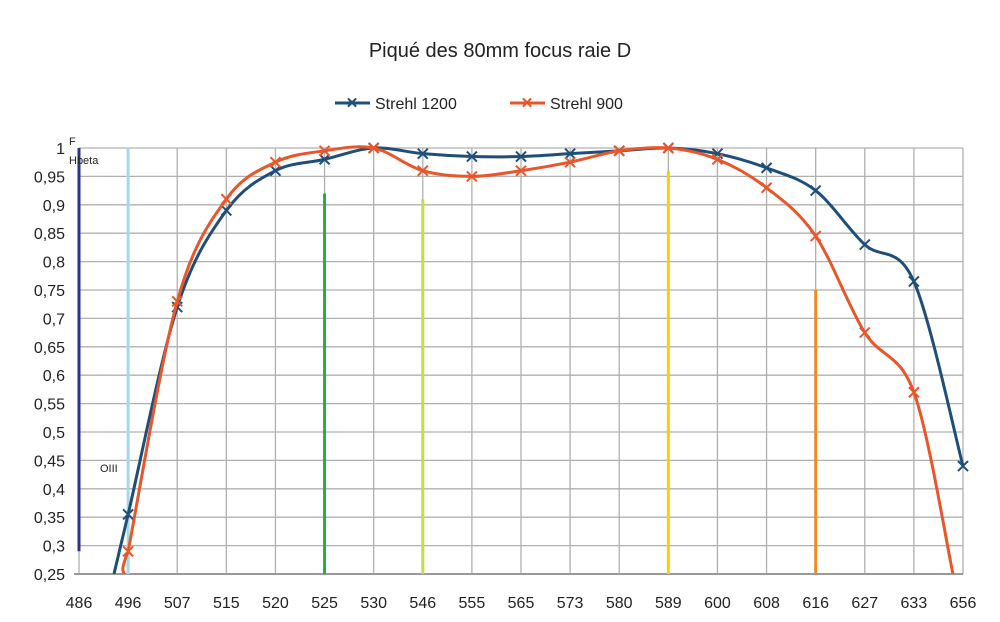 This screenshot has height=622, width=1000. What do you see at coordinates (619, 603) in the screenshot?
I see `x-tick-label: 580` at bounding box center [619, 603].